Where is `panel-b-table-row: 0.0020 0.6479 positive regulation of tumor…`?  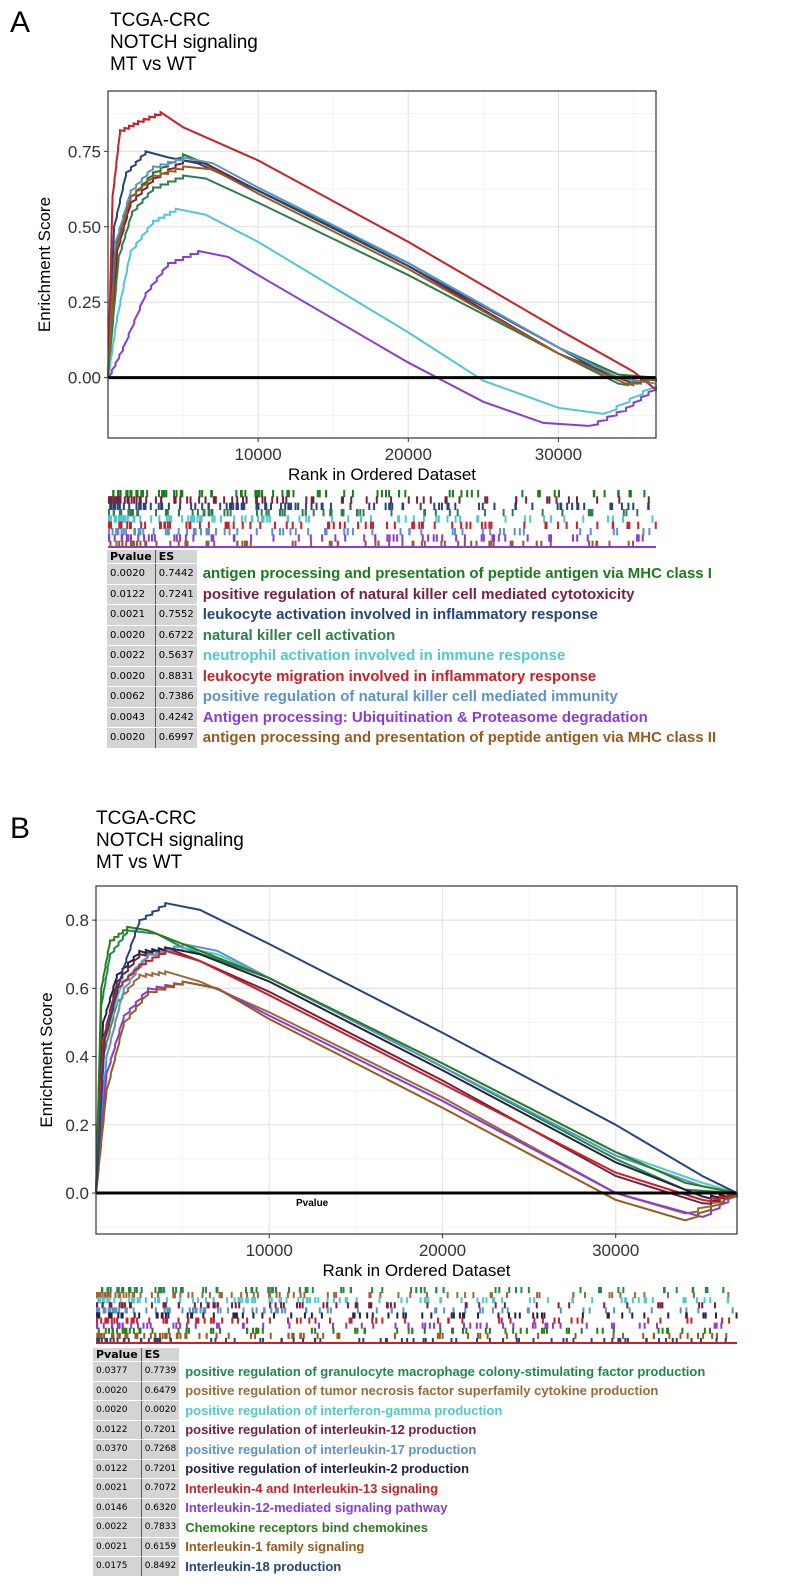
panel-b-table-row: 0.0020 0.6479 positive regulation of tumor… is located at coordinates (400, 1391).